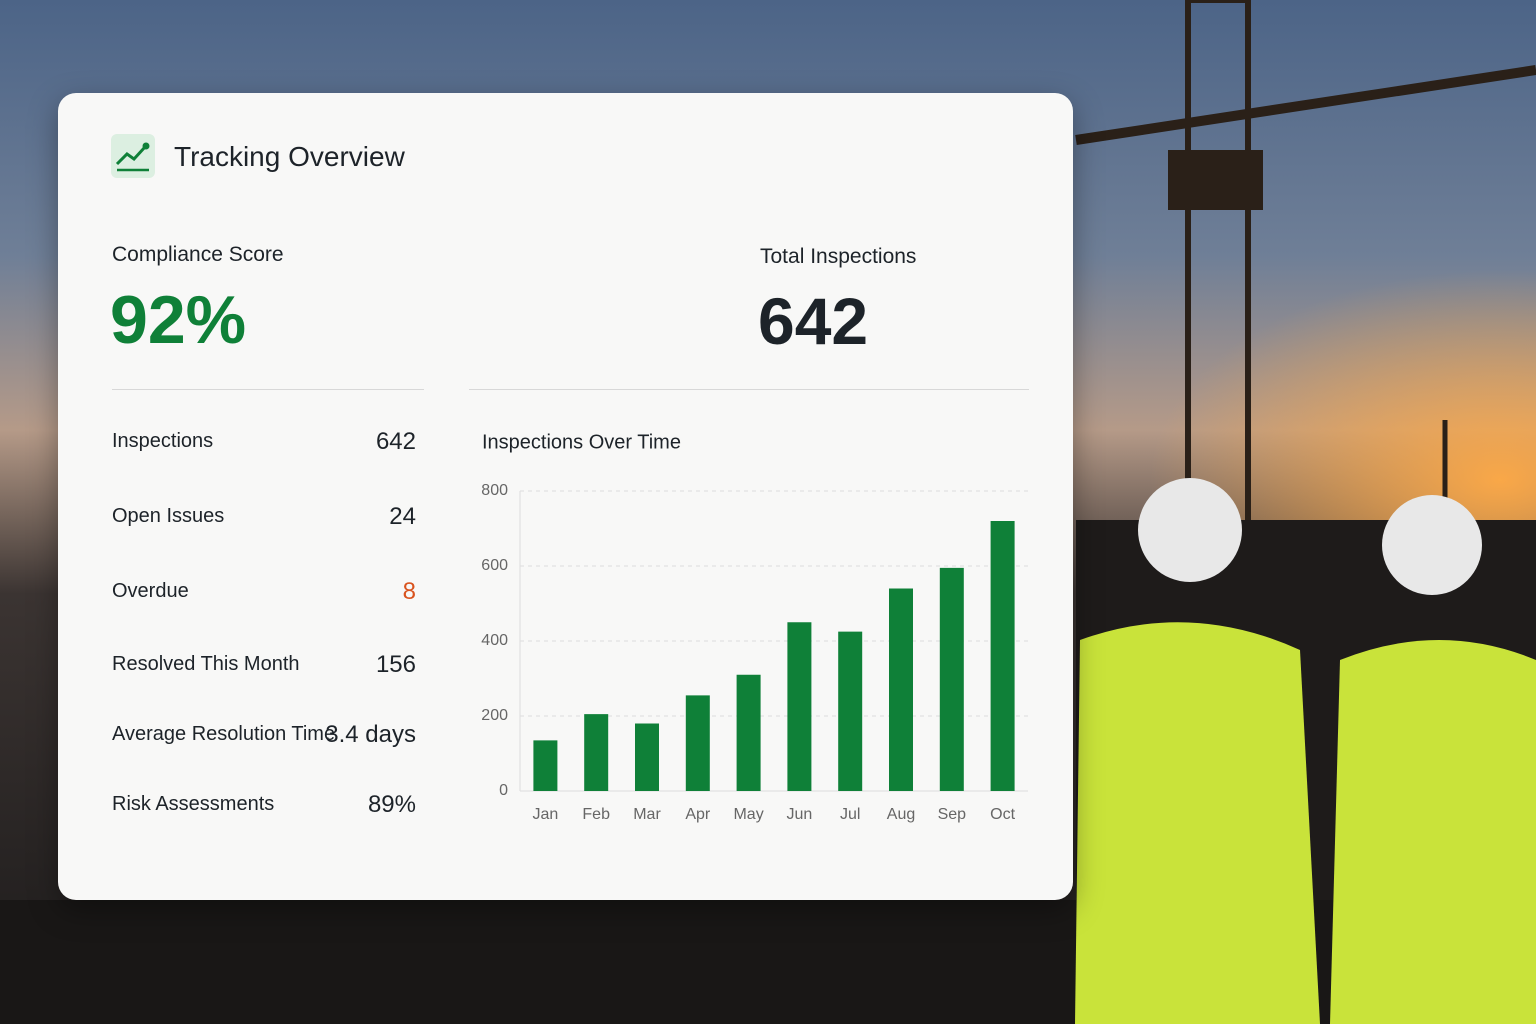 The image size is (1536, 1024). I want to click on x-tick-label: May, so click(748, 814).